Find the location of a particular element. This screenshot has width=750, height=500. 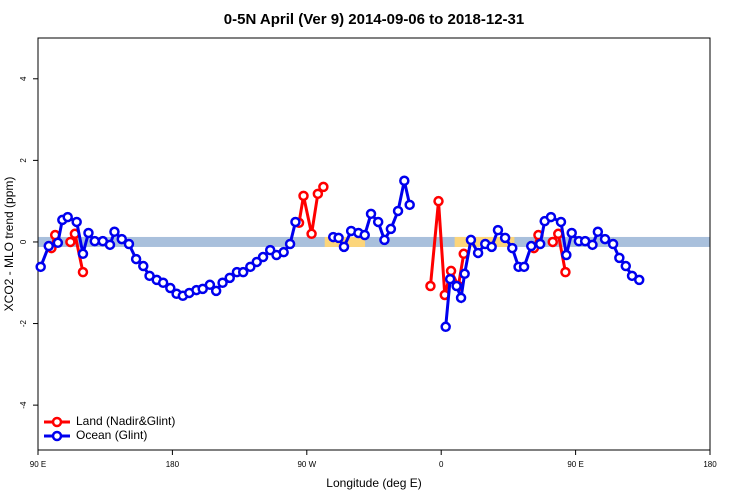

x-tick-label: 0 is located at coordinates (441, 464).